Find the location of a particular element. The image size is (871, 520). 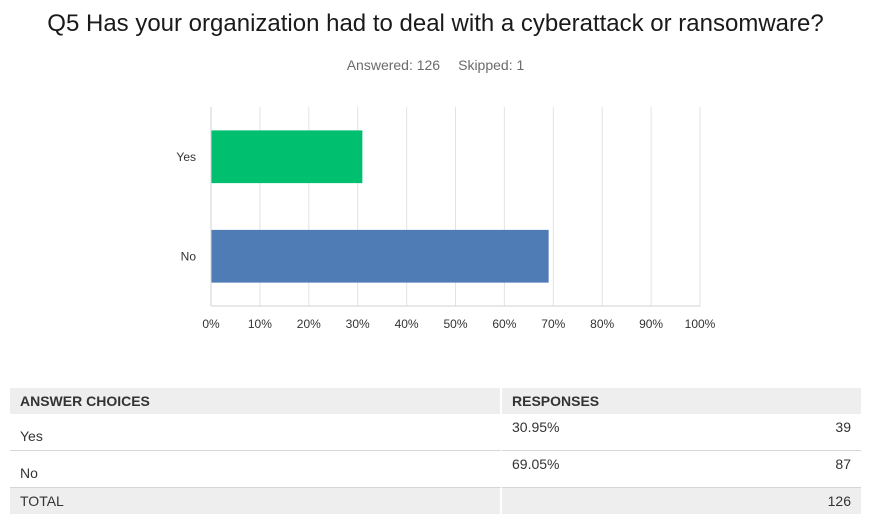

header-answer-choices: ANSWER CHOICES is located at coordinates (256, 401).